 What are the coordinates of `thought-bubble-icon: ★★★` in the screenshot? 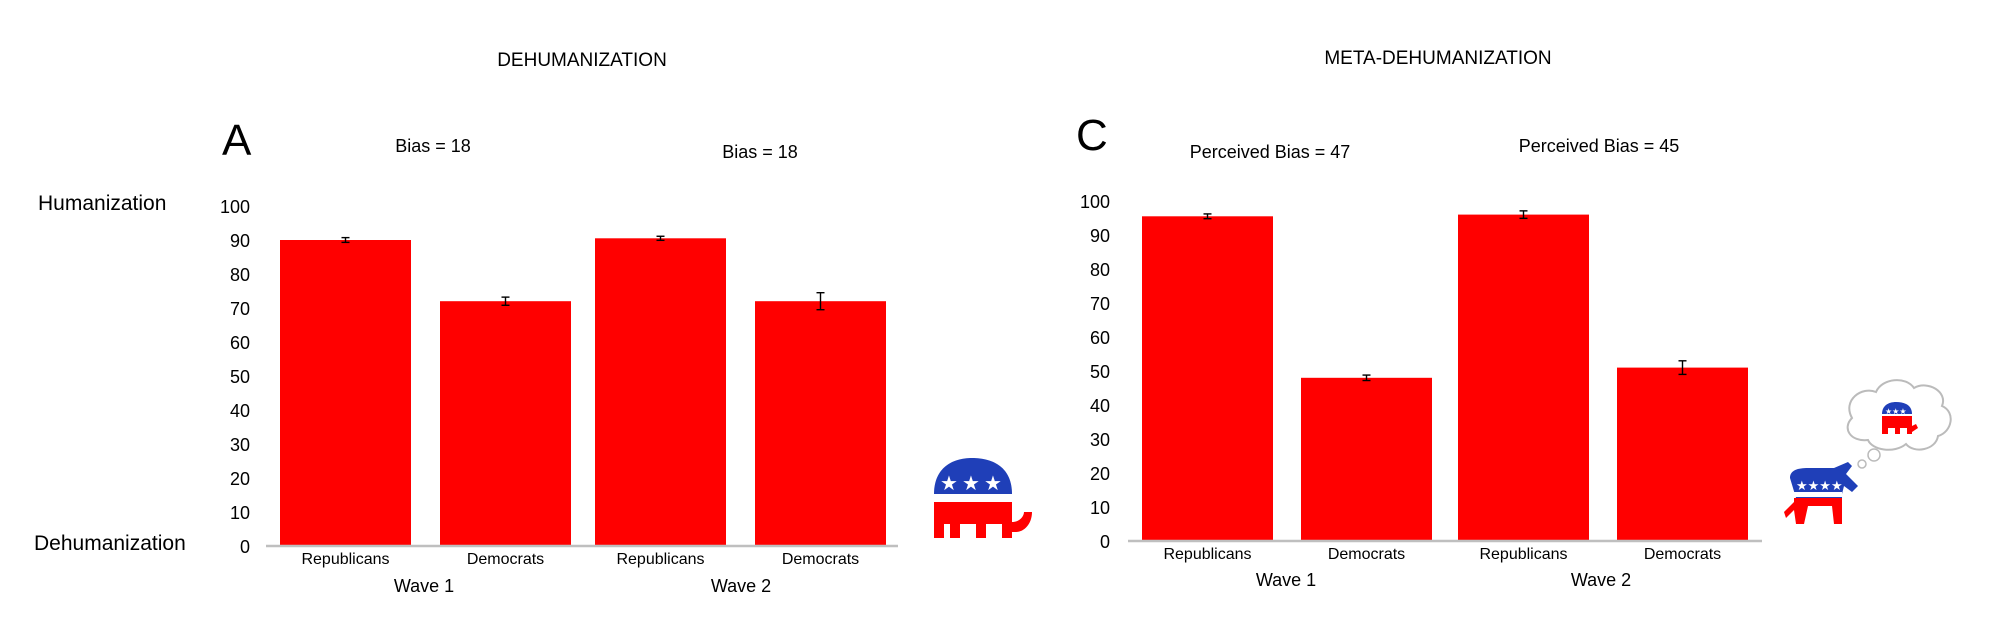 It's located at (1899, 424).